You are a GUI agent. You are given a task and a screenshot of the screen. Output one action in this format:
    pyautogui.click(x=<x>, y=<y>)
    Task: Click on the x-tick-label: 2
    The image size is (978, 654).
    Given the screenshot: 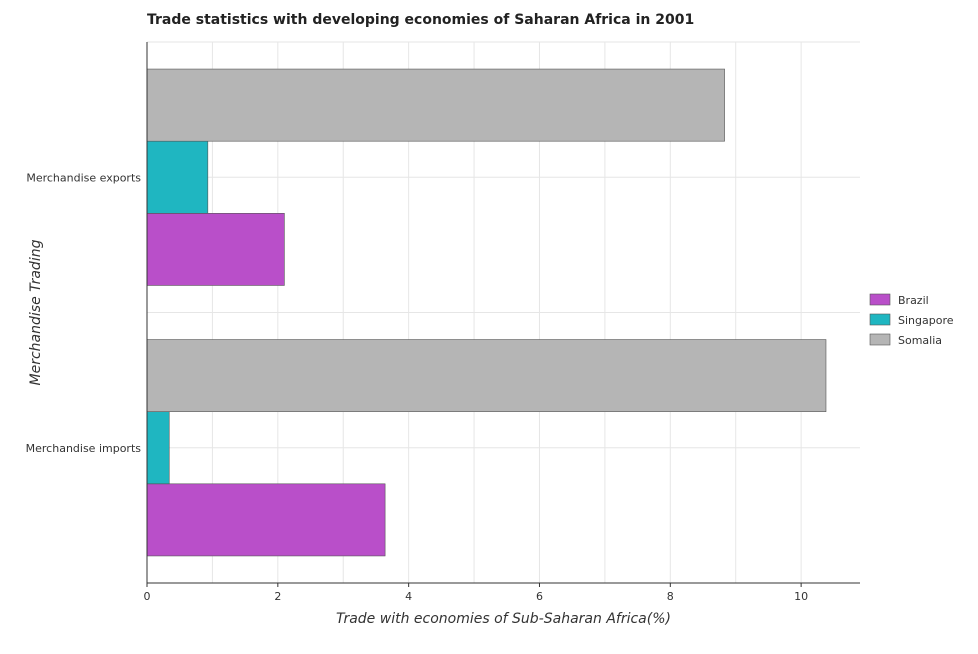 What is the action you would take?
    pyautogui.click(x=277, y=596)
    